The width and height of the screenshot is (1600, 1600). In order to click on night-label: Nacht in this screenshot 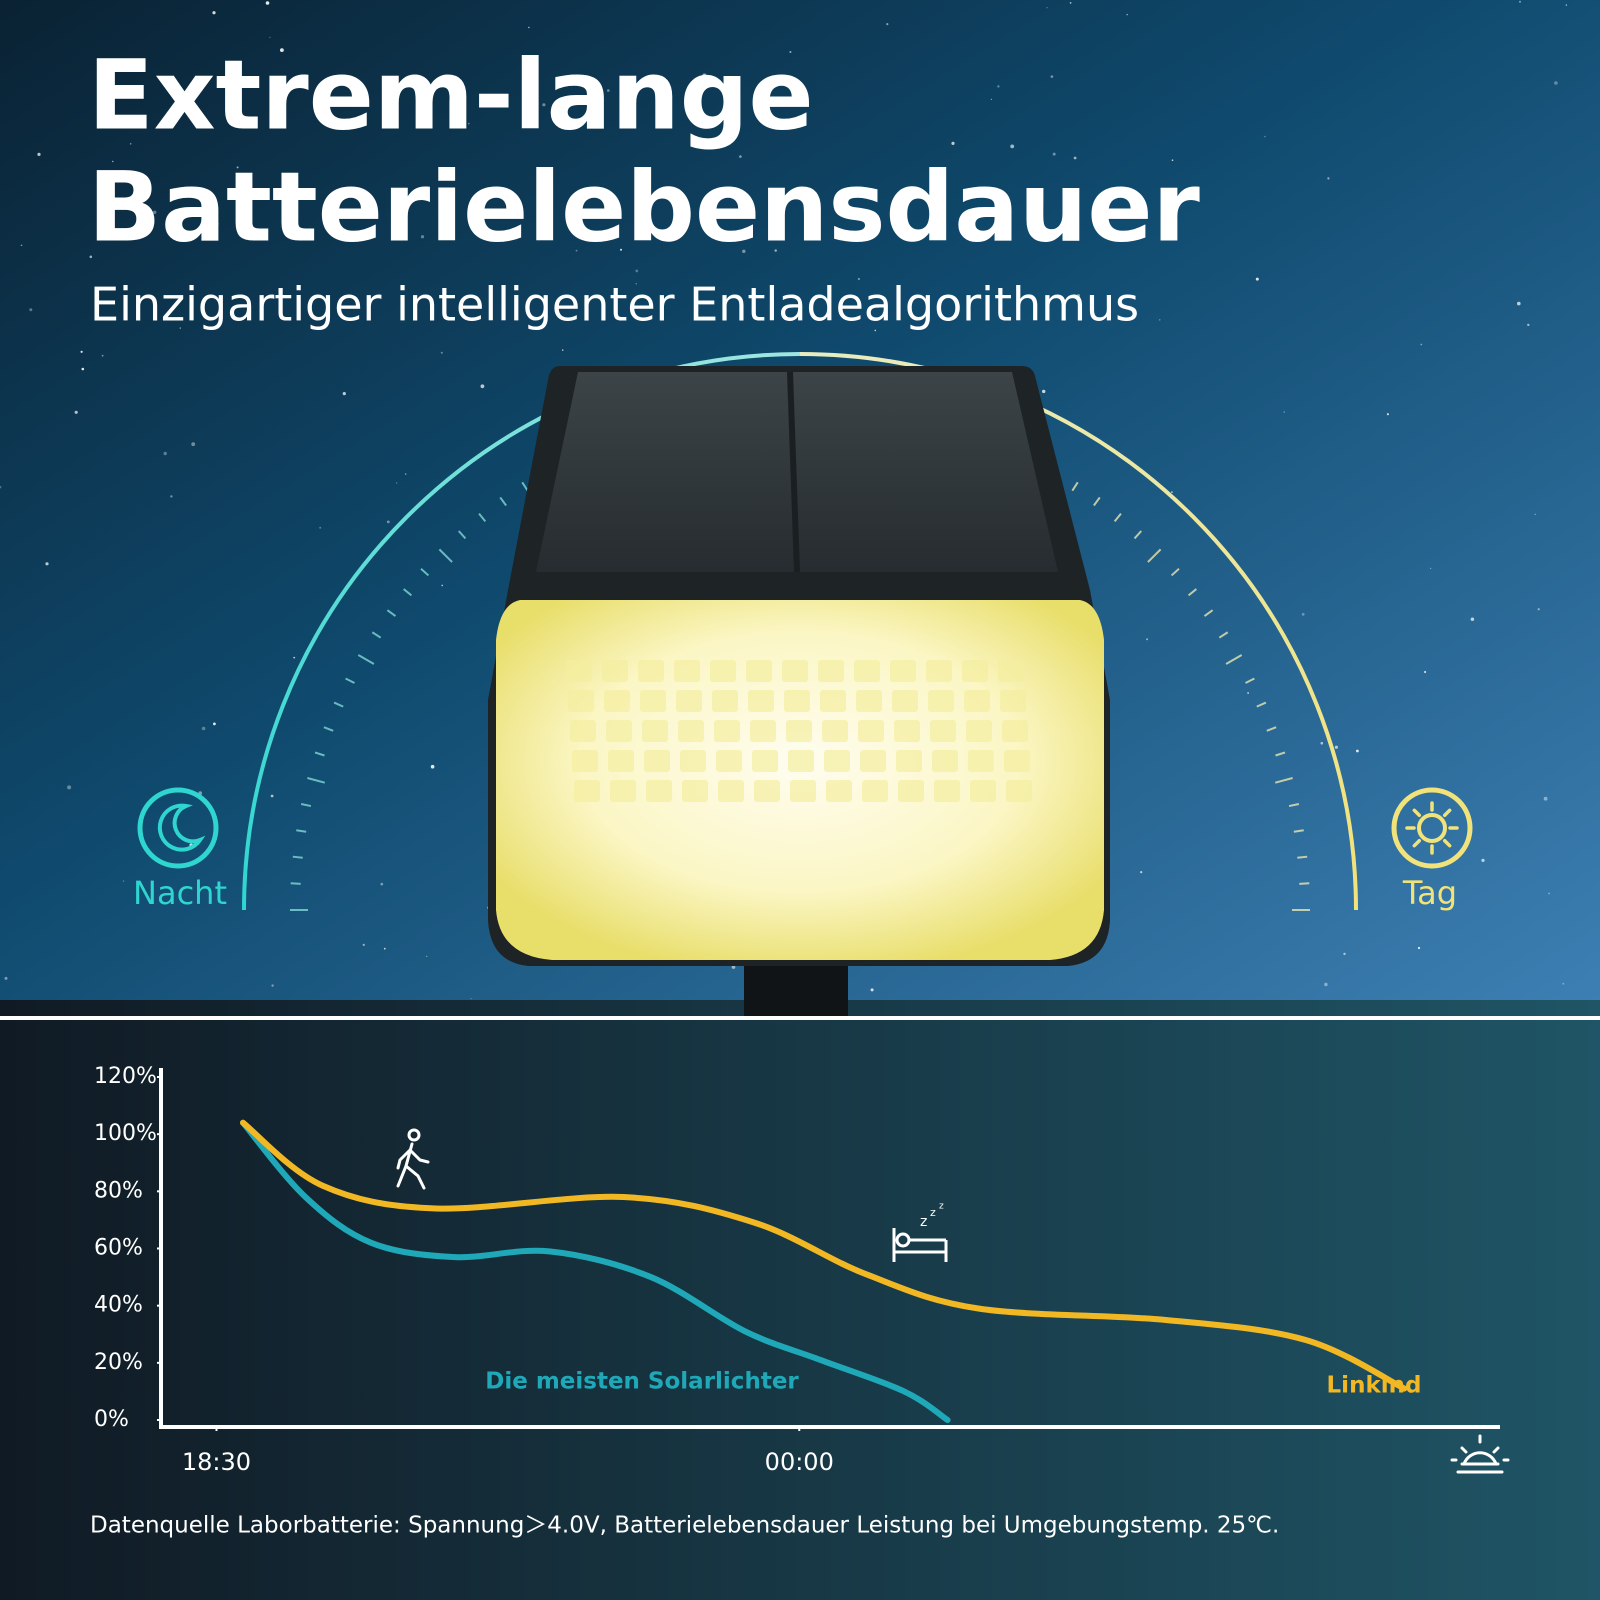, I will do `click(180, 893)`.